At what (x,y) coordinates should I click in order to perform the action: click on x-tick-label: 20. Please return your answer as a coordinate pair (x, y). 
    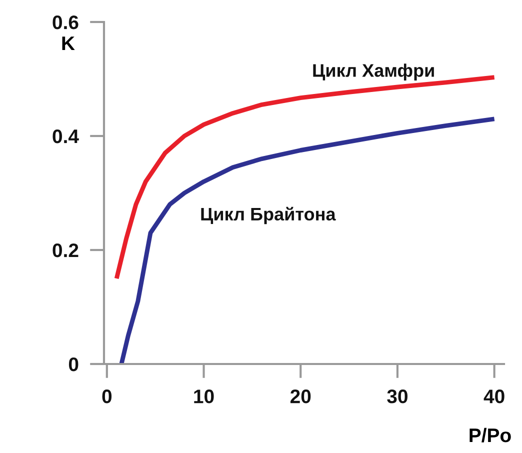
    Looking at the image, I should click on (300, 397).